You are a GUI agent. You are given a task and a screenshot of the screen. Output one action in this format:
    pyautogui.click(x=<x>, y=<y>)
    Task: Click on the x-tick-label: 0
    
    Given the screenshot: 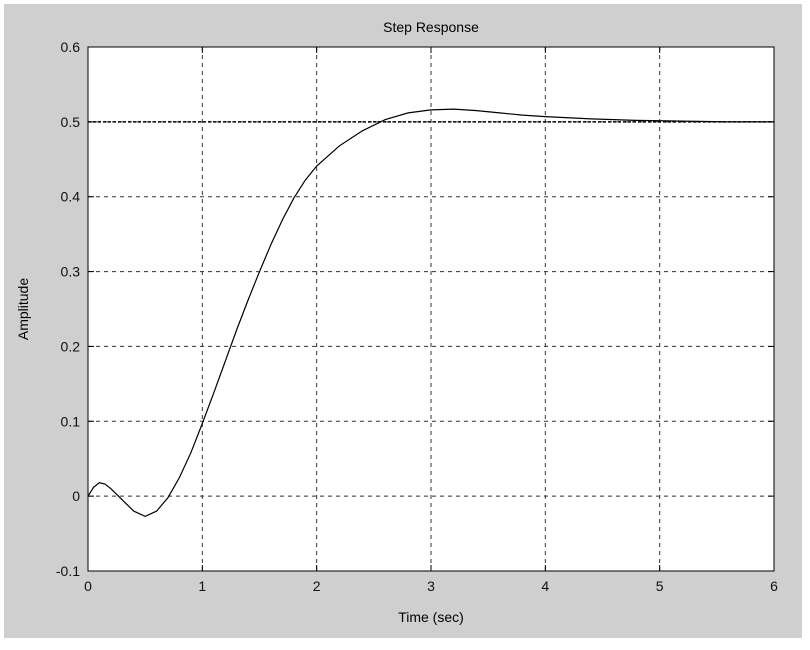 What is the action you would take?
    pyautogui.click(x=88, y=586)
    